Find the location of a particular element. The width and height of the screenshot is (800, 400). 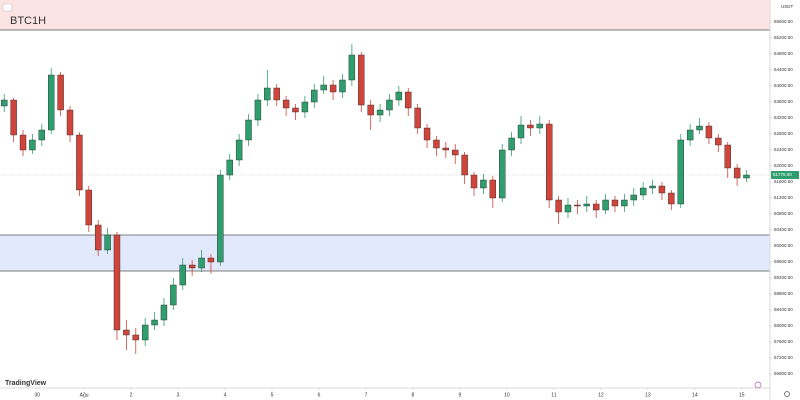

y-tick-label: 63600.00 is located at coordinates (783, 101).